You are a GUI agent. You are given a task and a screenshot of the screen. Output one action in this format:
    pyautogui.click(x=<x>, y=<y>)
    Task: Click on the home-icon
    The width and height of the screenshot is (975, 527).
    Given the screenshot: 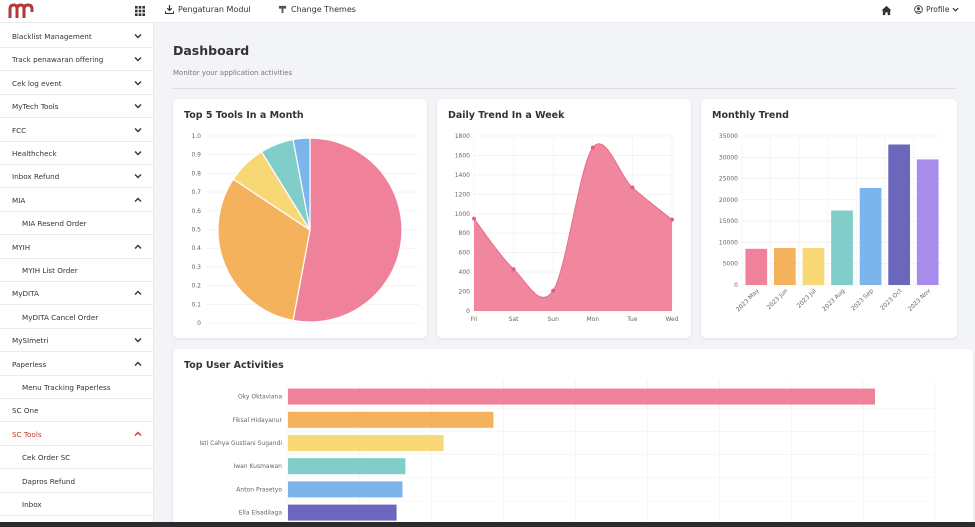 What is the action you would take?
    pyautogui.click(x=886, y=10)
    